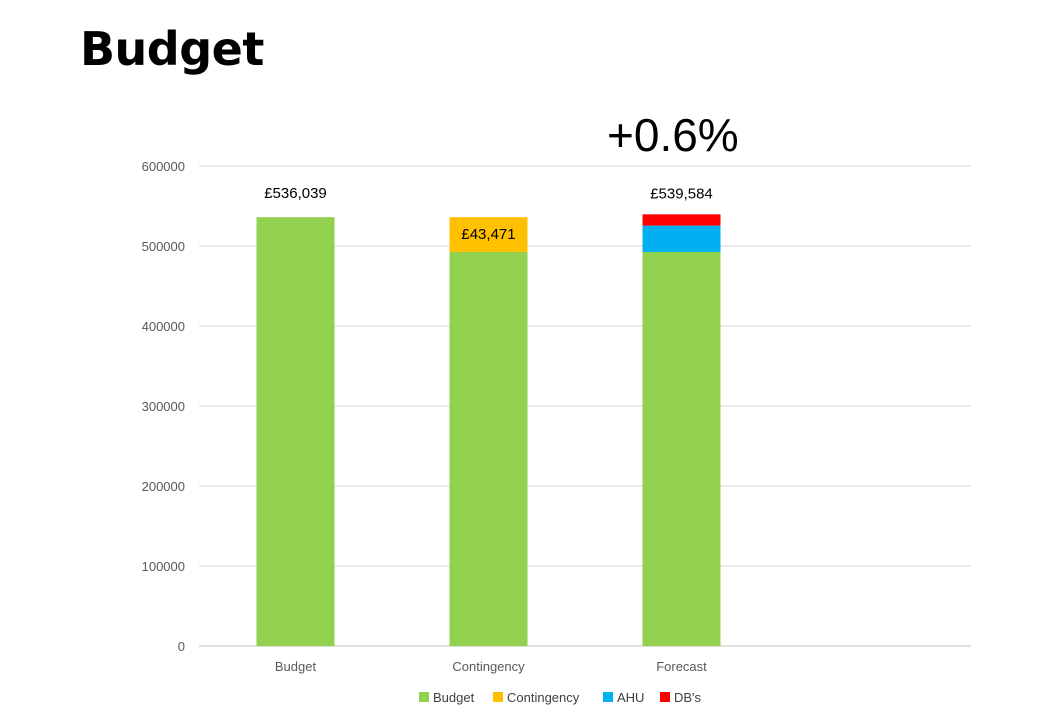 This screenshot has width=1040, height=720. I want to click on slide-title: Budget, so click(172, 49).